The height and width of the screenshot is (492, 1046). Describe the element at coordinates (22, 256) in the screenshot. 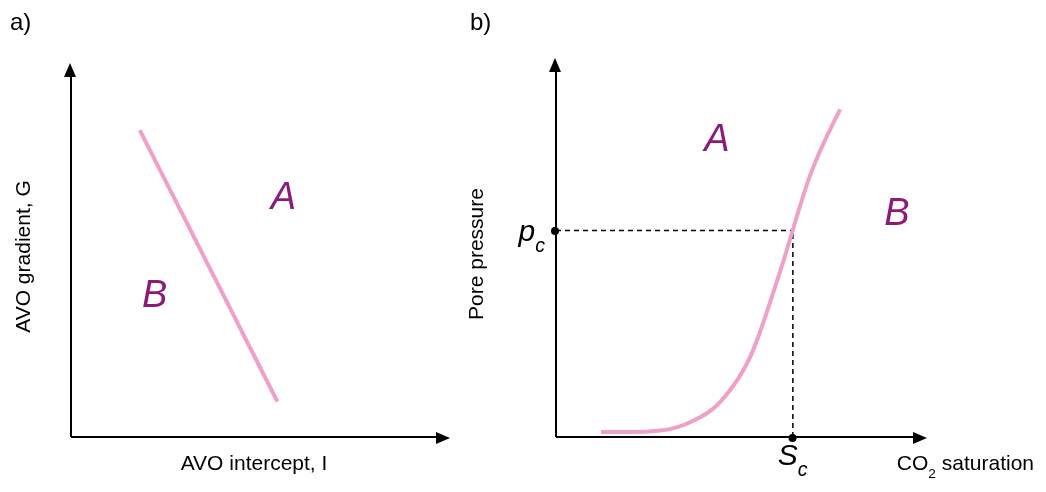

I see `y-axis-title: AVO gradient, G` at that location.